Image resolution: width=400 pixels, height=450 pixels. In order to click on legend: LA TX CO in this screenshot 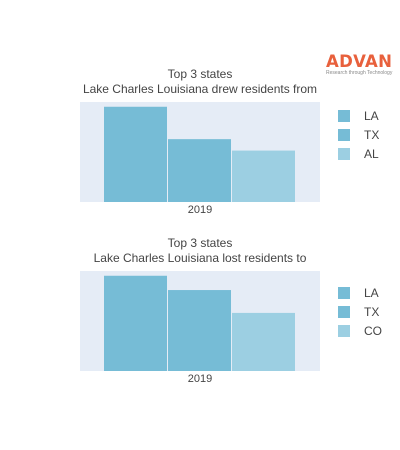, I will do `click(360, 311)`.